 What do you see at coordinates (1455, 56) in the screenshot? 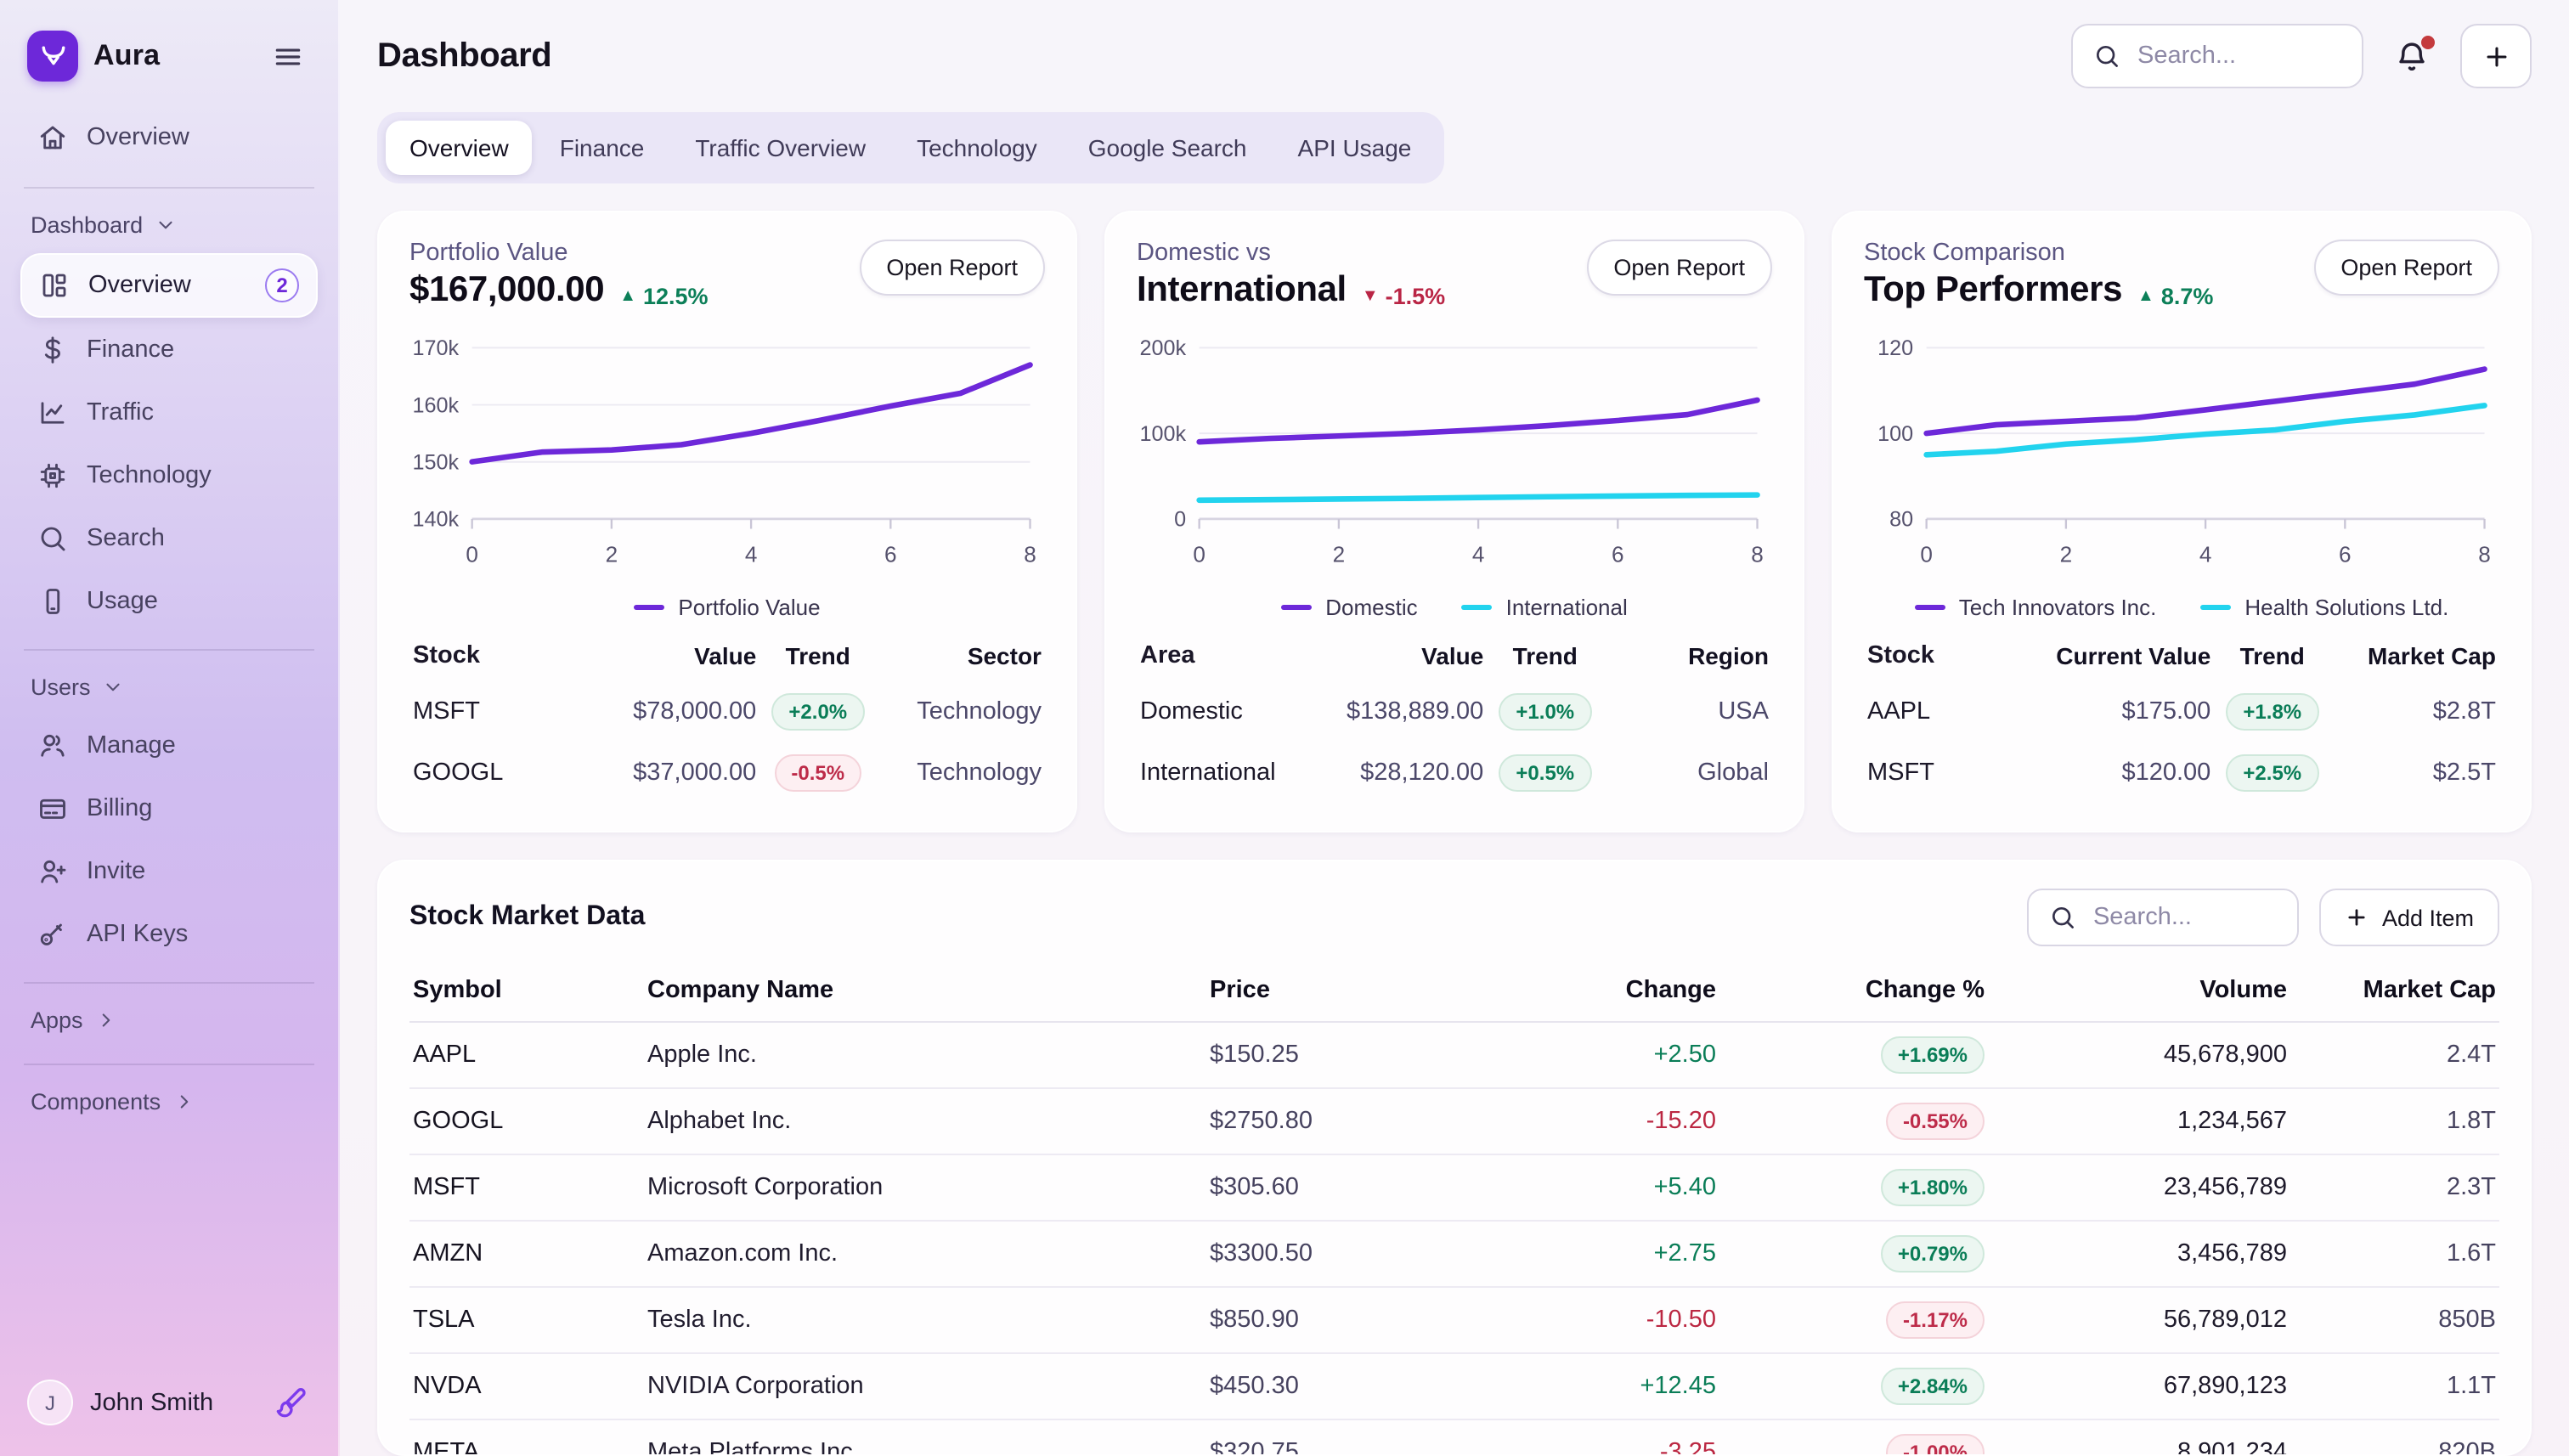
I see `page-header: Dashboard` at bounding box center [1455, 56].